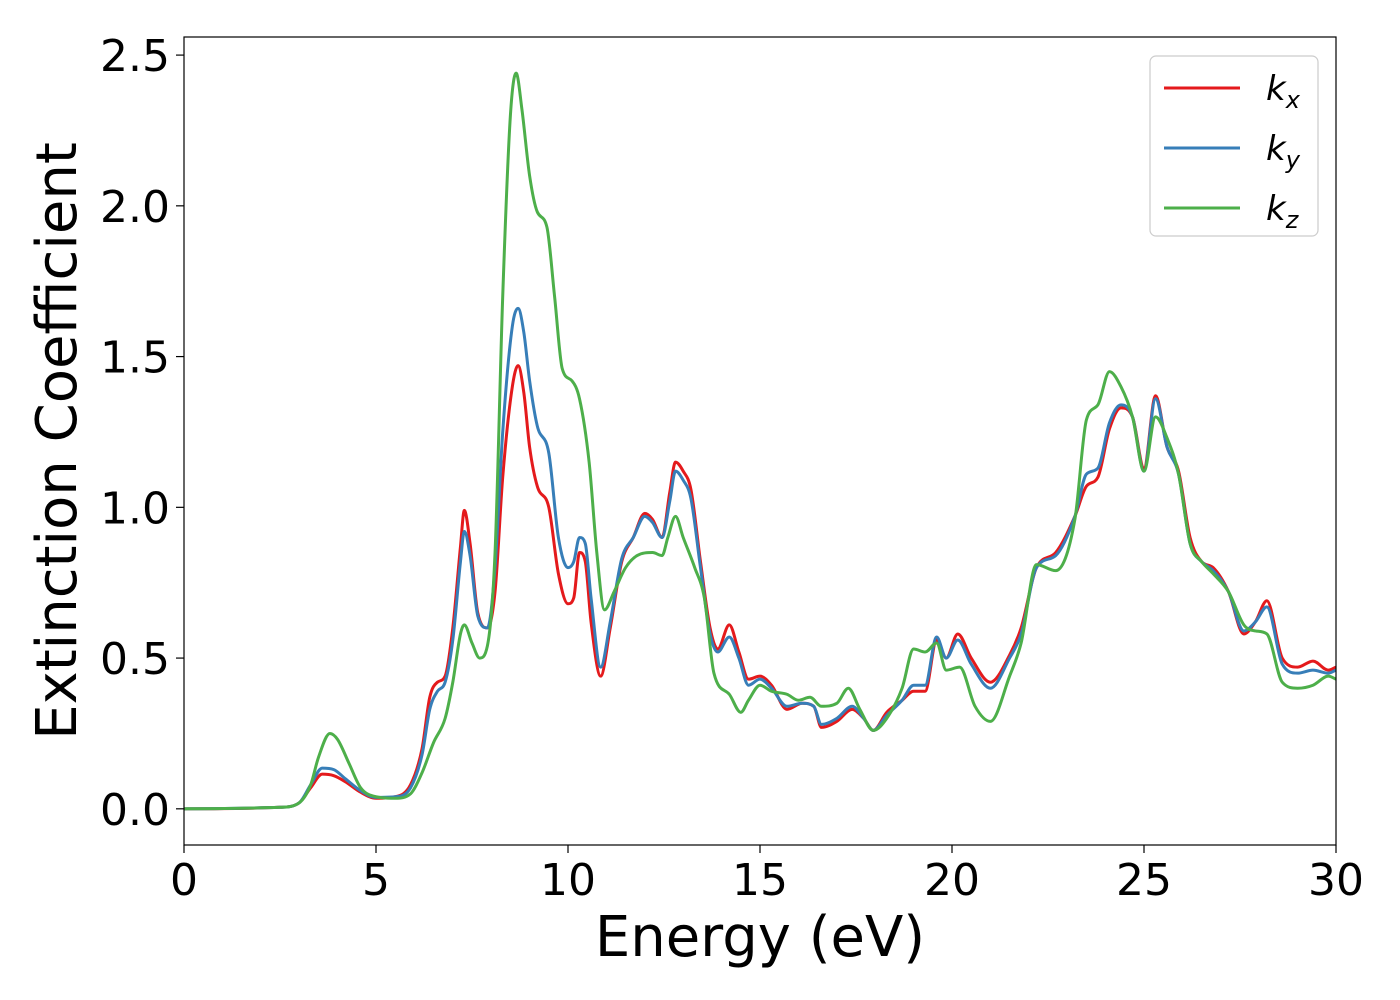 The height and width of the screenshot is (1000, 1400). I want to click on y-tick-label: 2.5, so click(135, 56).